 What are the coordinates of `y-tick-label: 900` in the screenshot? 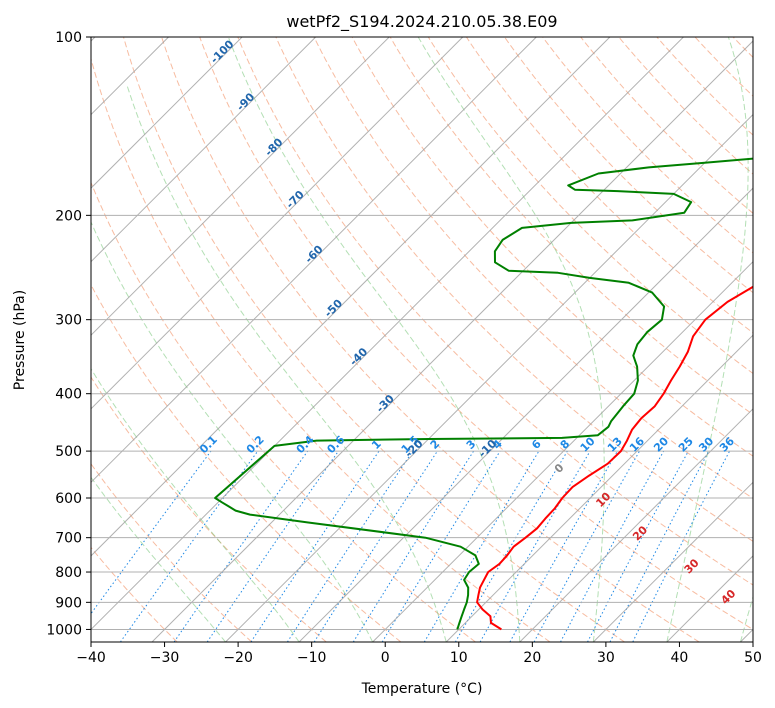 It's located at (68, 603).